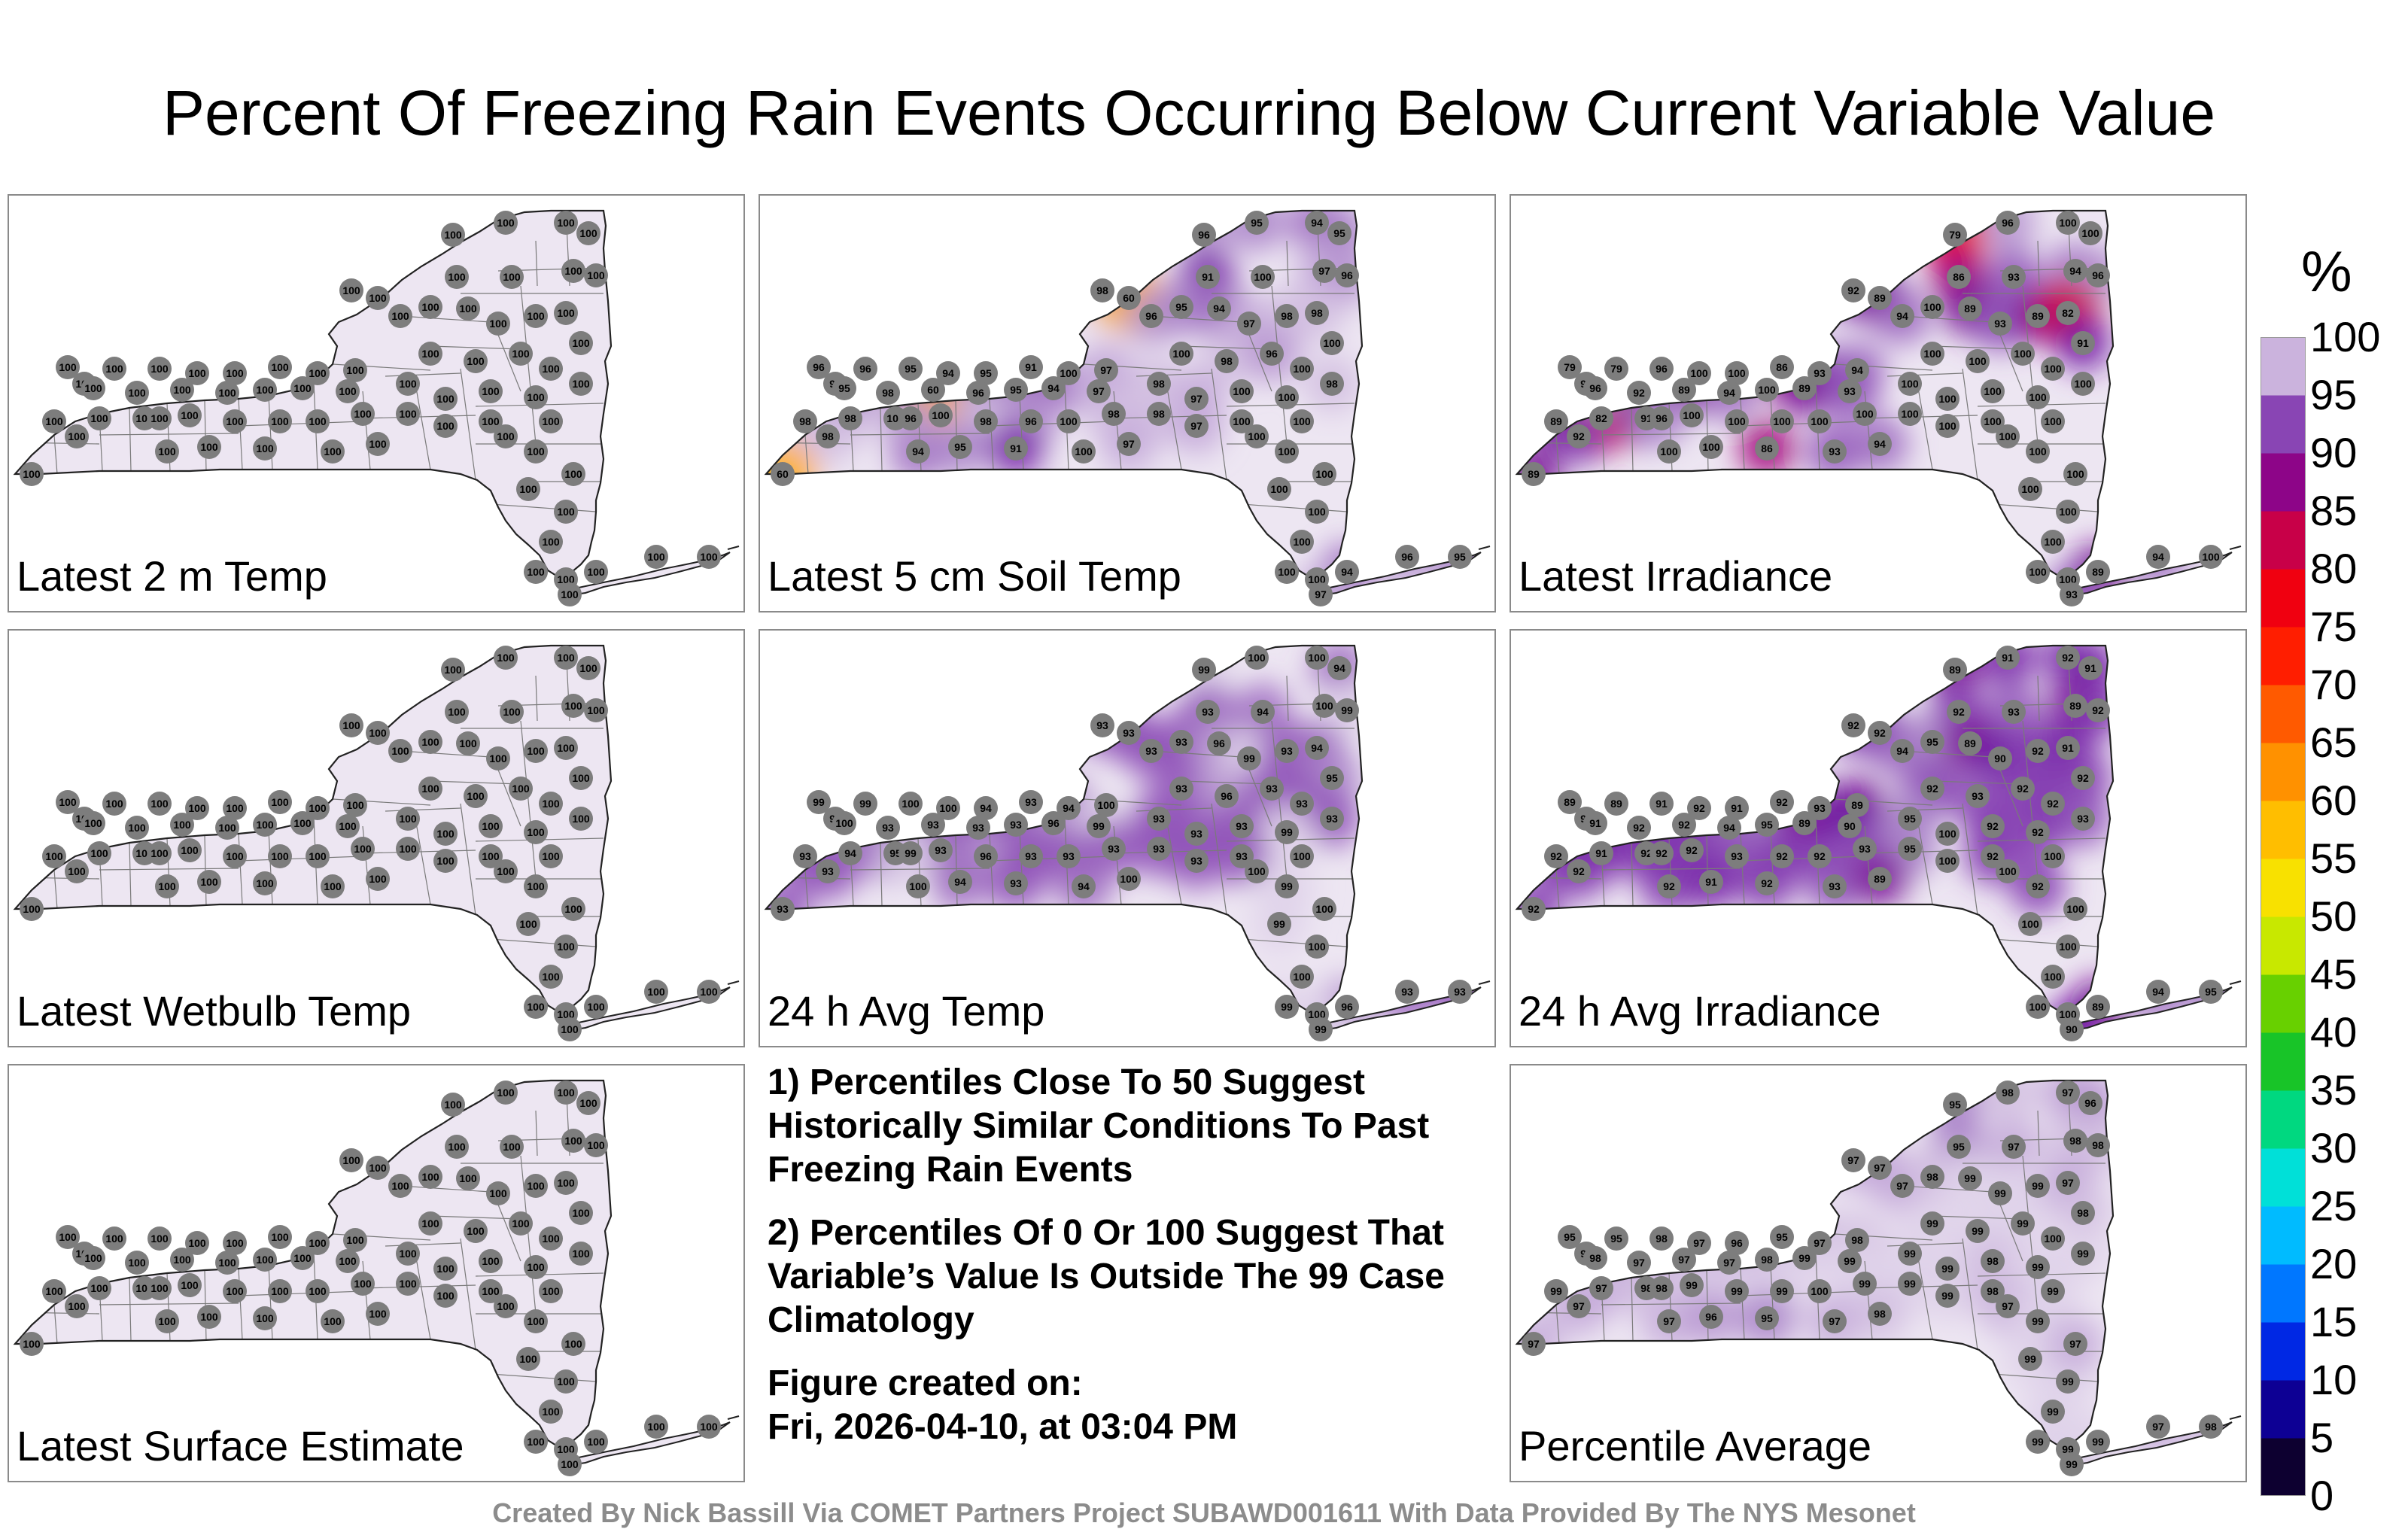 The image size is (2408, 1535). I want to click on station-marker: 60, so click(933, 390).